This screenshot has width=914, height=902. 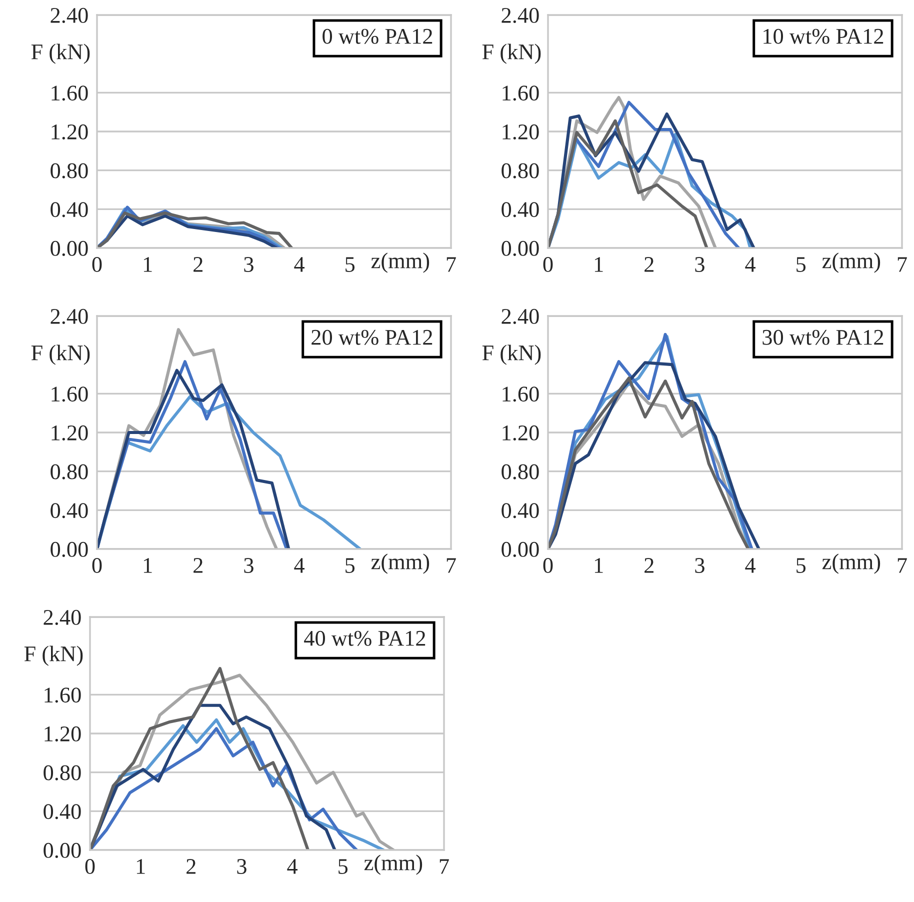 I want to click on chart-title: 30 wt% PA12, so click(x=823, y=337).